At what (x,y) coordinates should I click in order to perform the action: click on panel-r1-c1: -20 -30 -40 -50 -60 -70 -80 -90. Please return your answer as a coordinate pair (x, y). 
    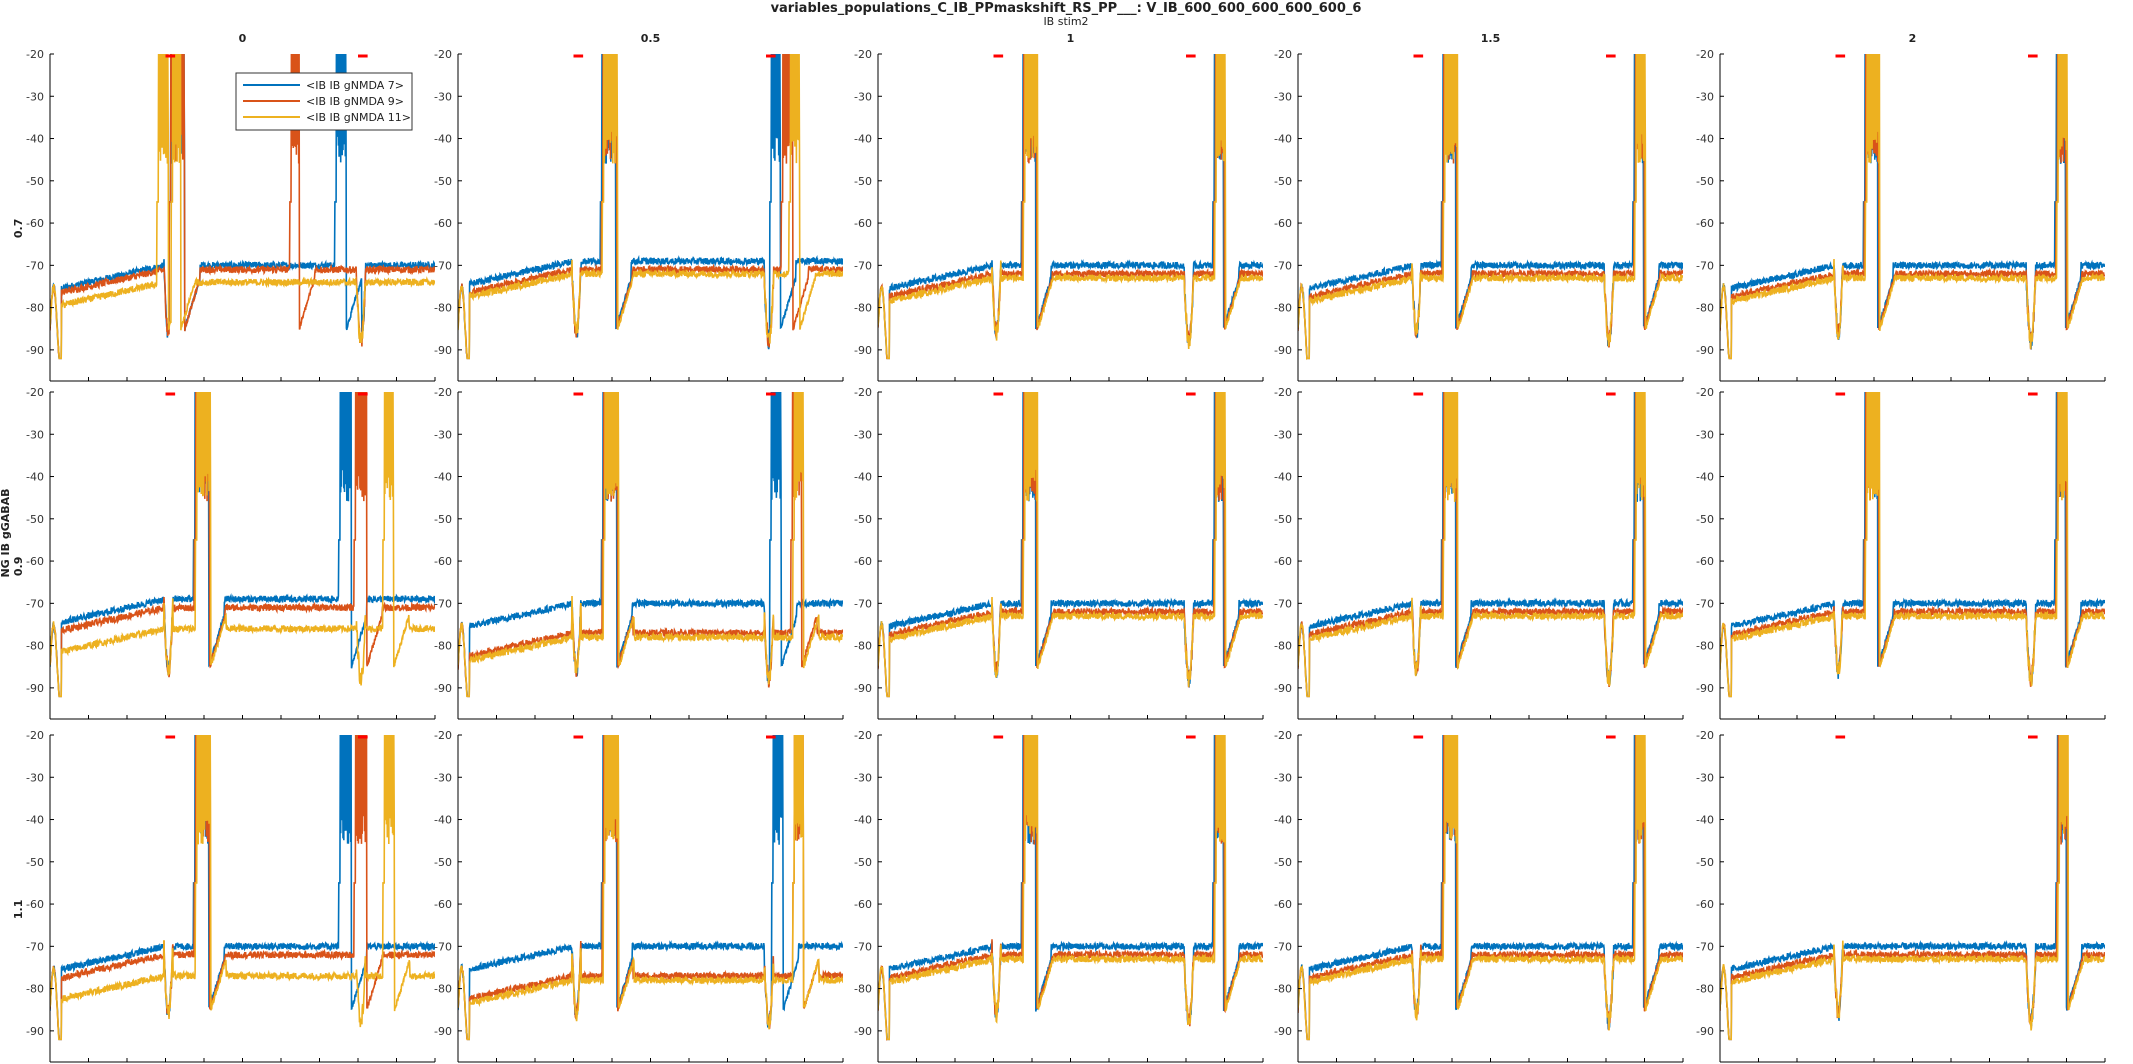
    Looking at the image, I should click on (639, 553).